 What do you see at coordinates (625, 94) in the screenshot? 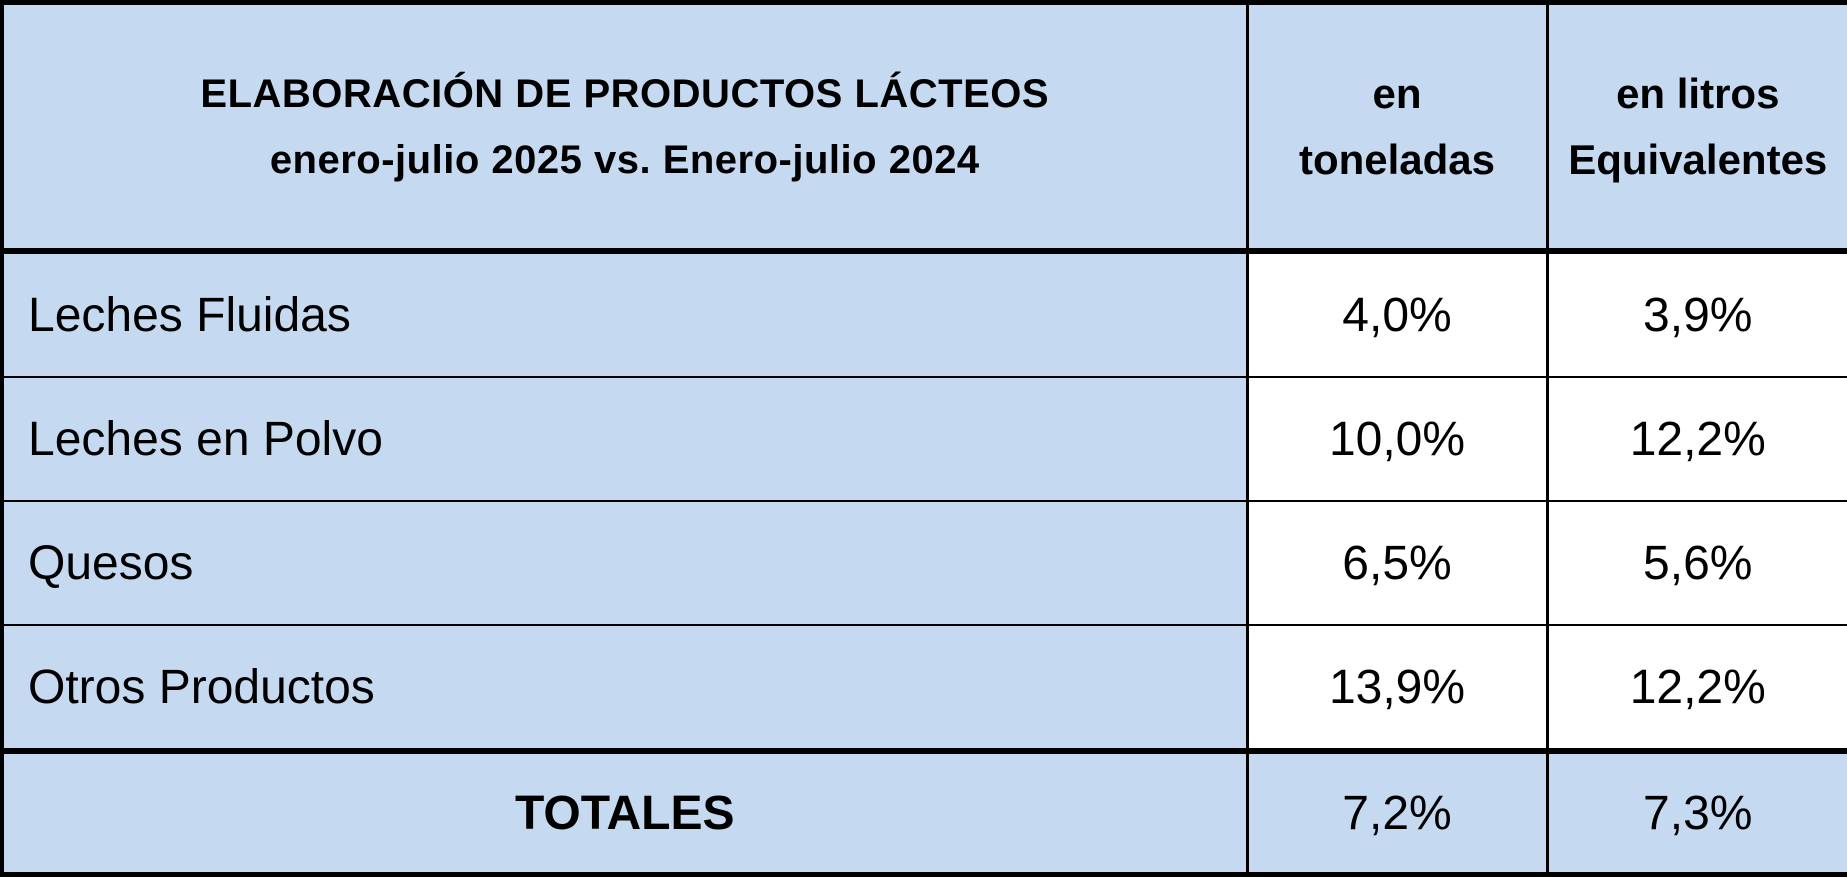
I see `title-line-1: ELABORACIÓN DE PRODUCTOS LÁCTEOS` at bounding box center [625, 94].